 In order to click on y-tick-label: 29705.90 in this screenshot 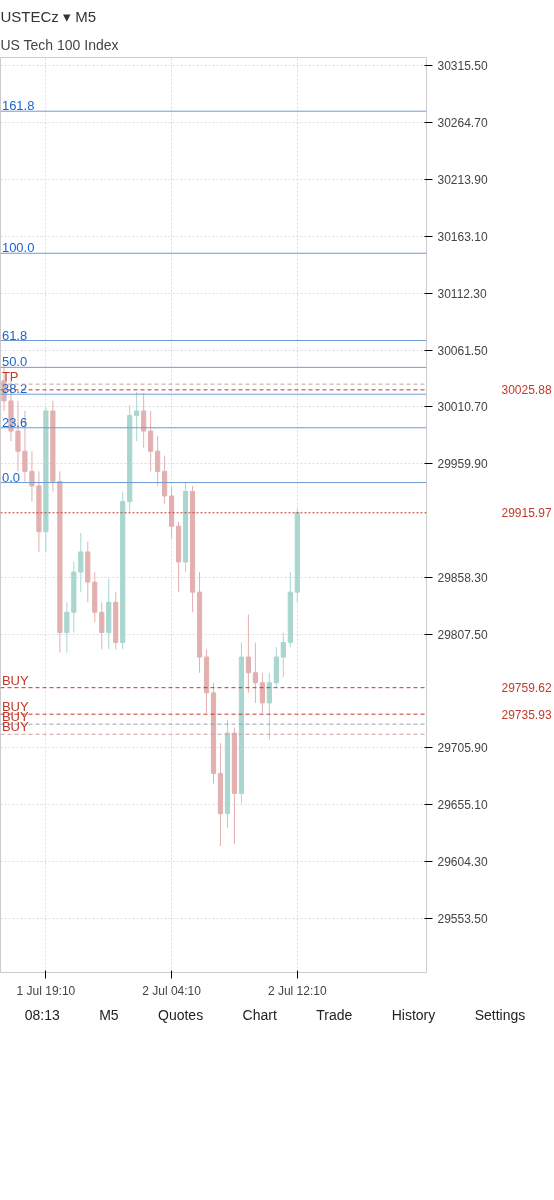, I will do `click(462, 748)`.